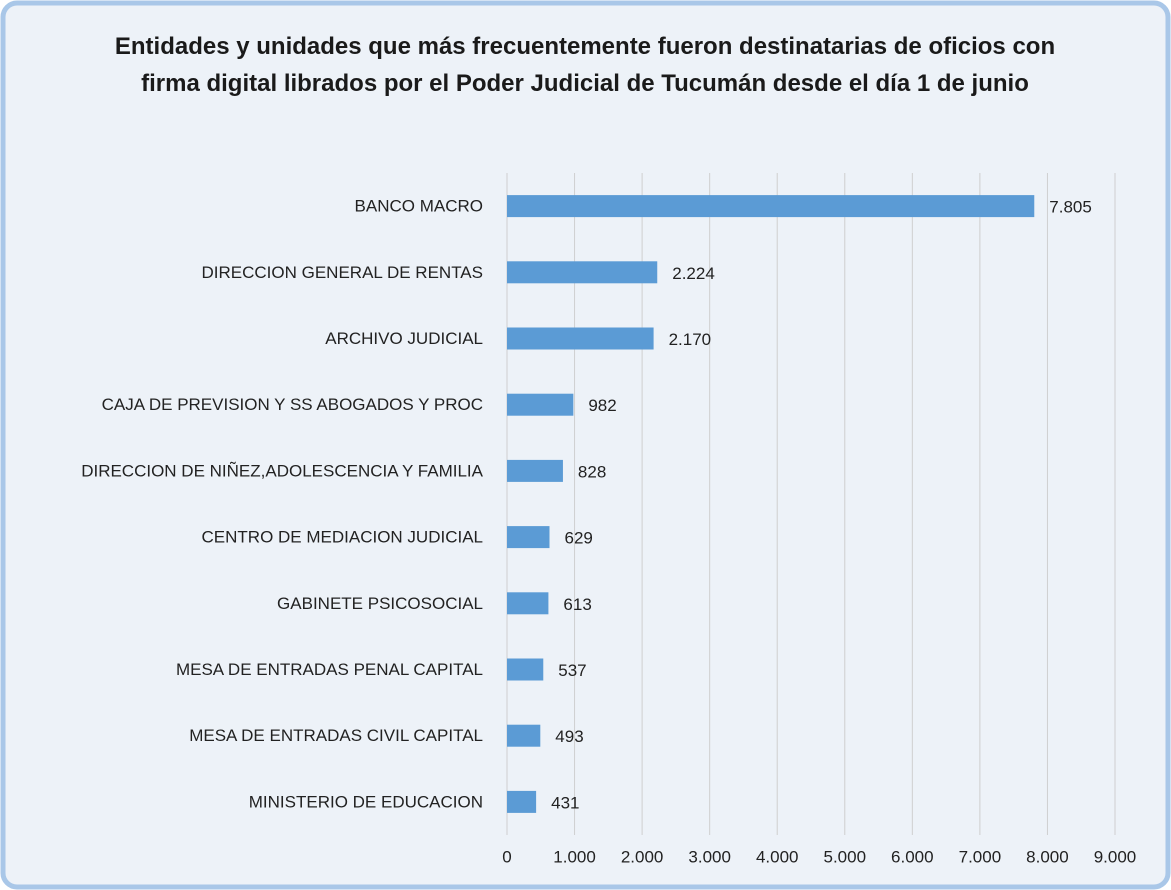  Describe the element at coordinates (577, 604) in the screenshot. I see `data-label: 613` at that location.